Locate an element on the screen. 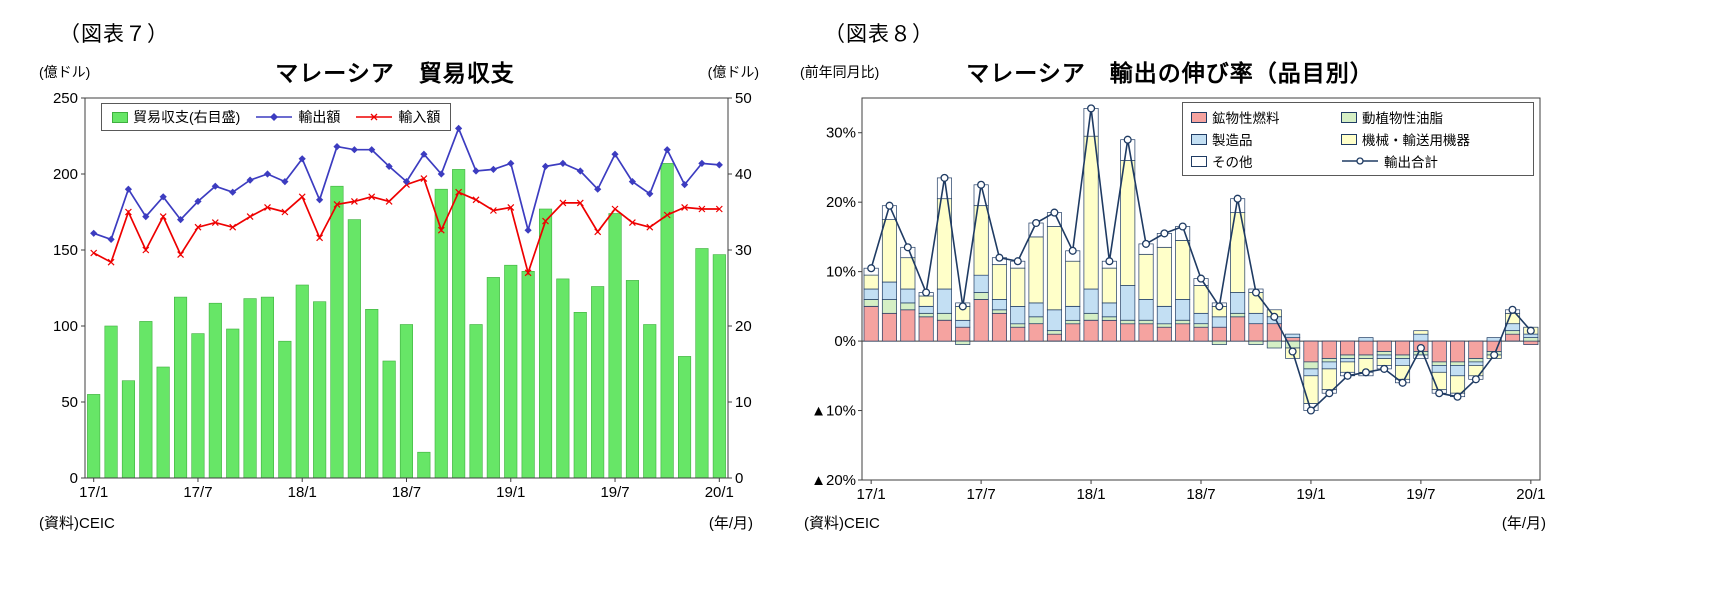  y-axis-tick-label: 30% is located at coordinates (841, 133).